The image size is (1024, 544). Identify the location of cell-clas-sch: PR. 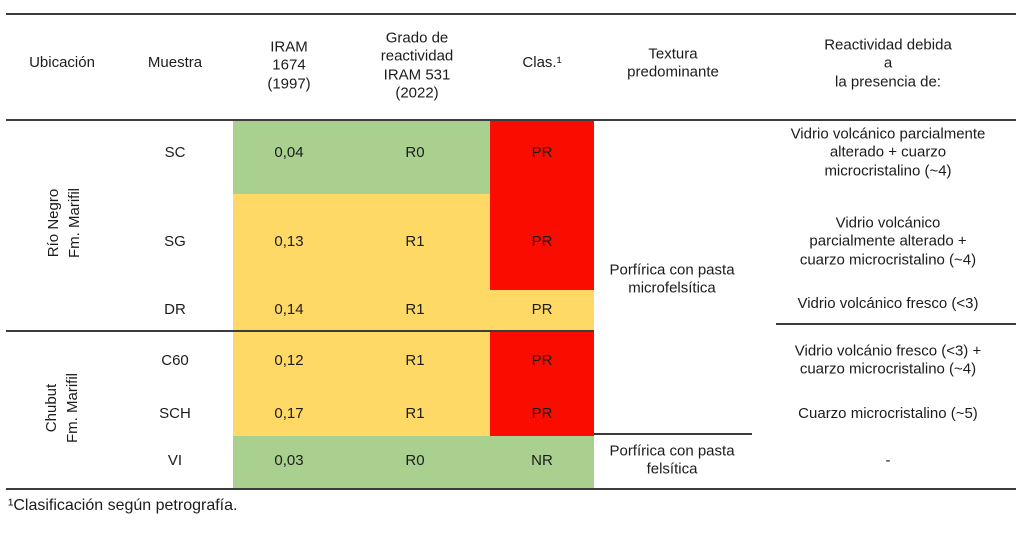
(542, 413).